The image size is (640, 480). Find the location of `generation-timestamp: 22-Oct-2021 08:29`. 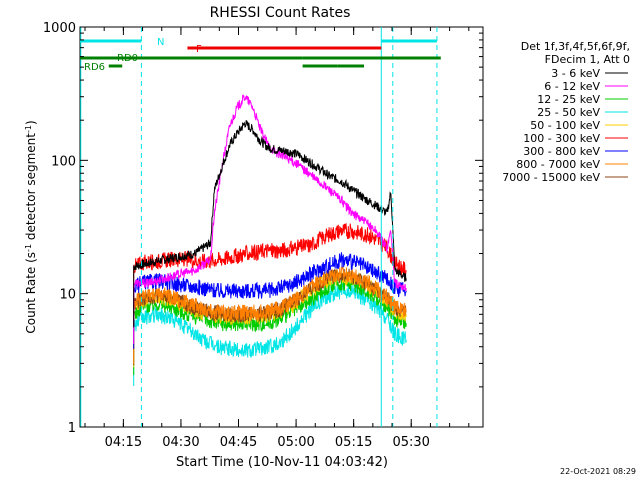

generation-timestamp: 22-Oct-2021 08:29 is located at coordinates (598, 471).